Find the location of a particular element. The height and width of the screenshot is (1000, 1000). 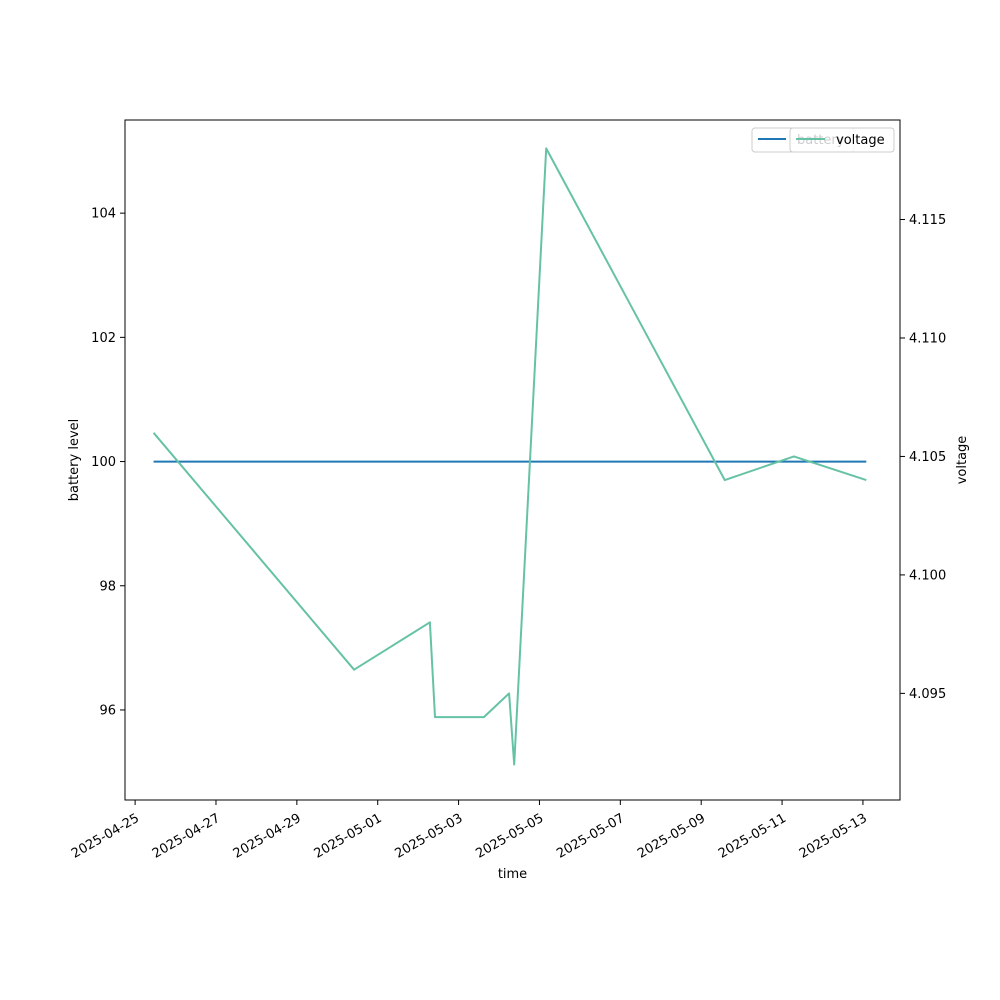

right-y-axis-ticks: 4.095 4.100 4.105 4.110 4.115 is located at coordinates (923, 457).